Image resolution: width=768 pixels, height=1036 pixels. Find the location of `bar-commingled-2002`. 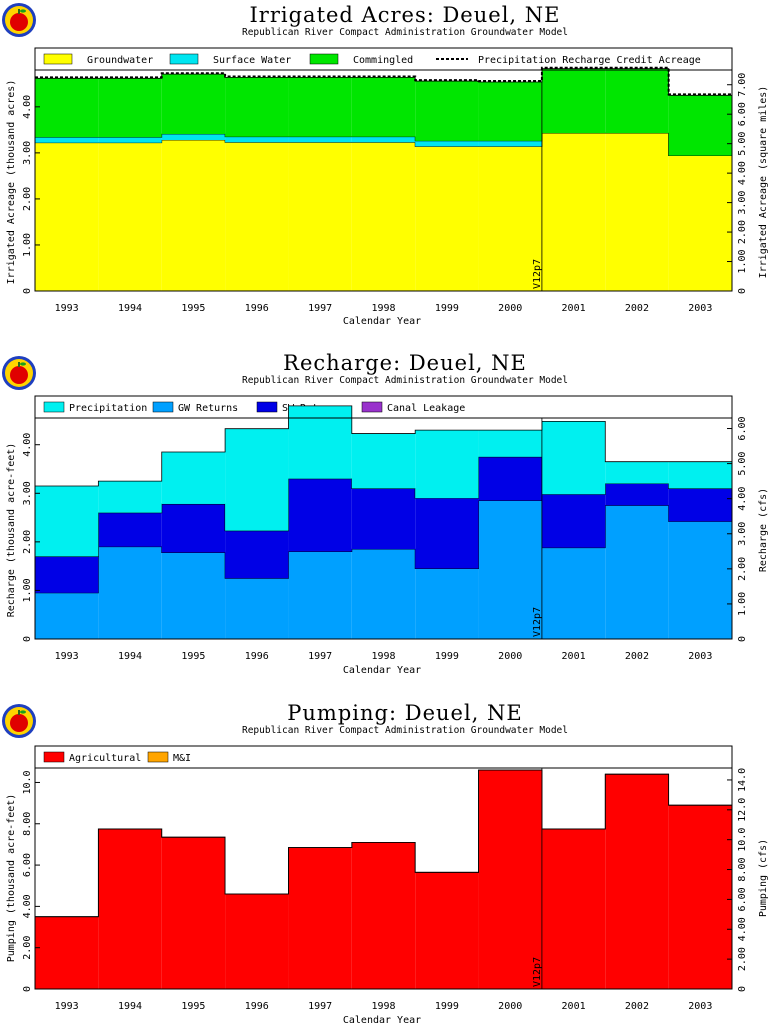

bar-commingled-2002 is located at coordinates (637, 101).